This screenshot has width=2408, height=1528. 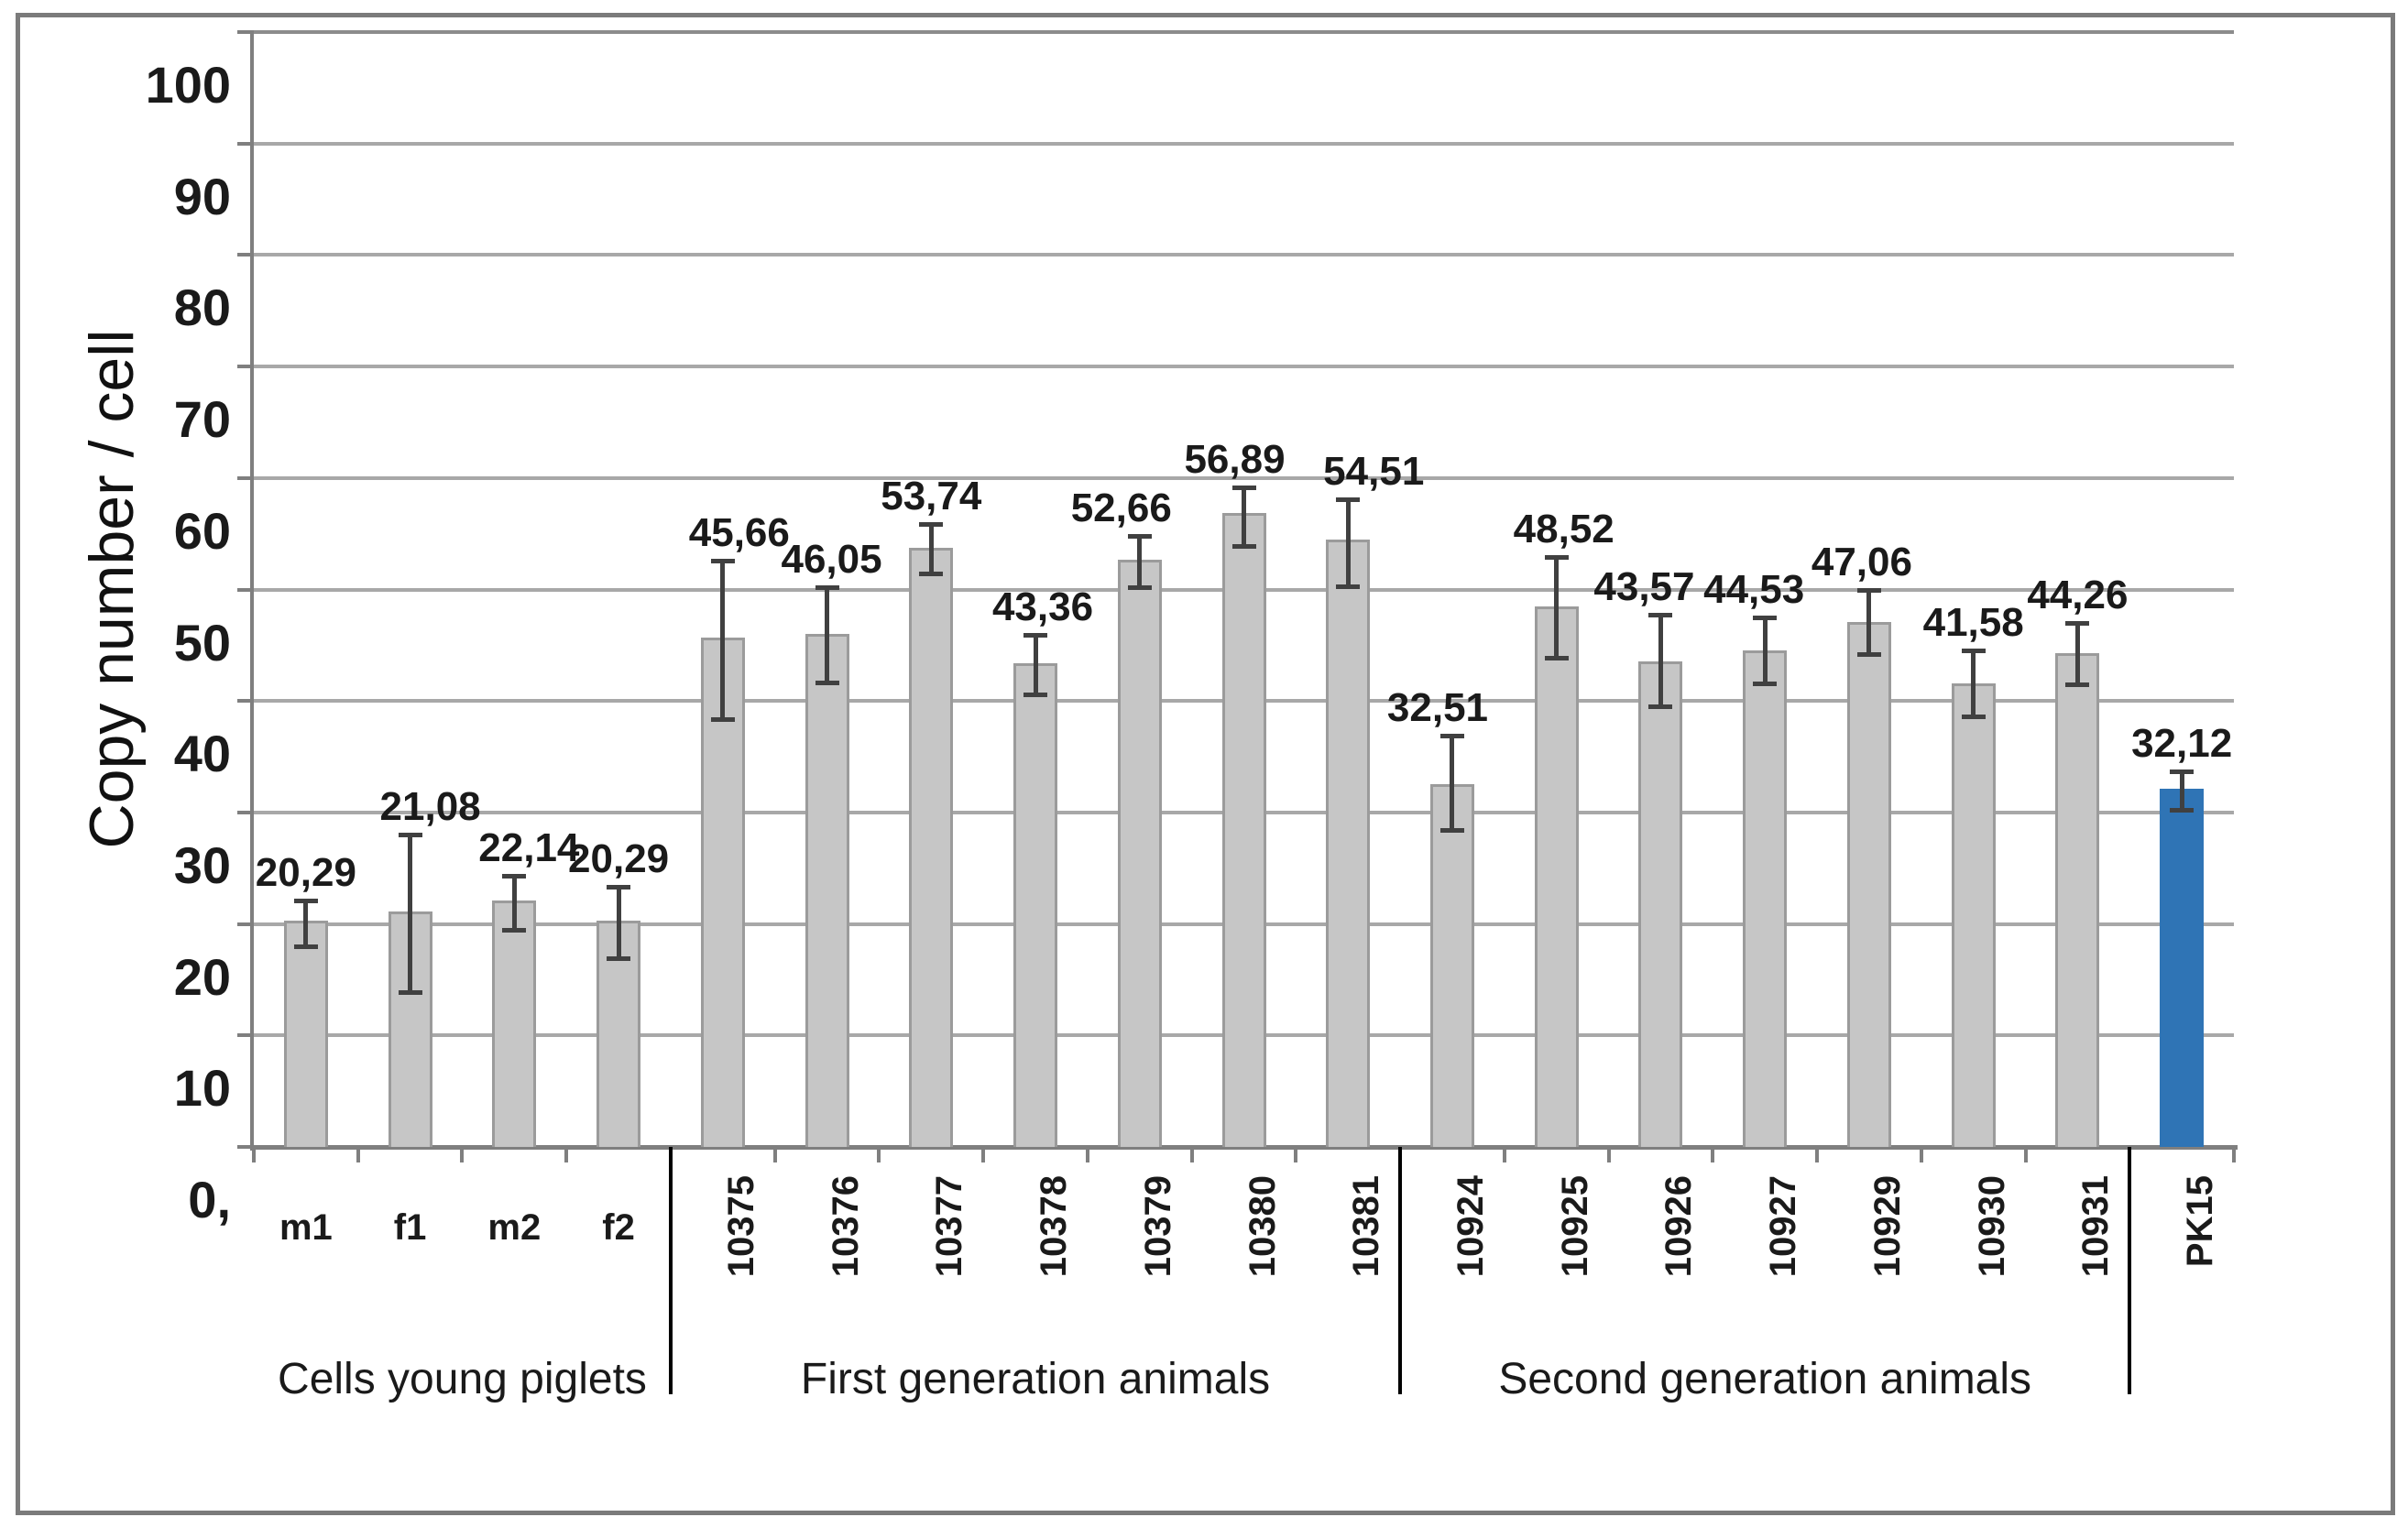 What do you see at coordinates (410, 992) in the screenshot?
I see `error-cap-bottom-f1` at bounding box center [410, 992].